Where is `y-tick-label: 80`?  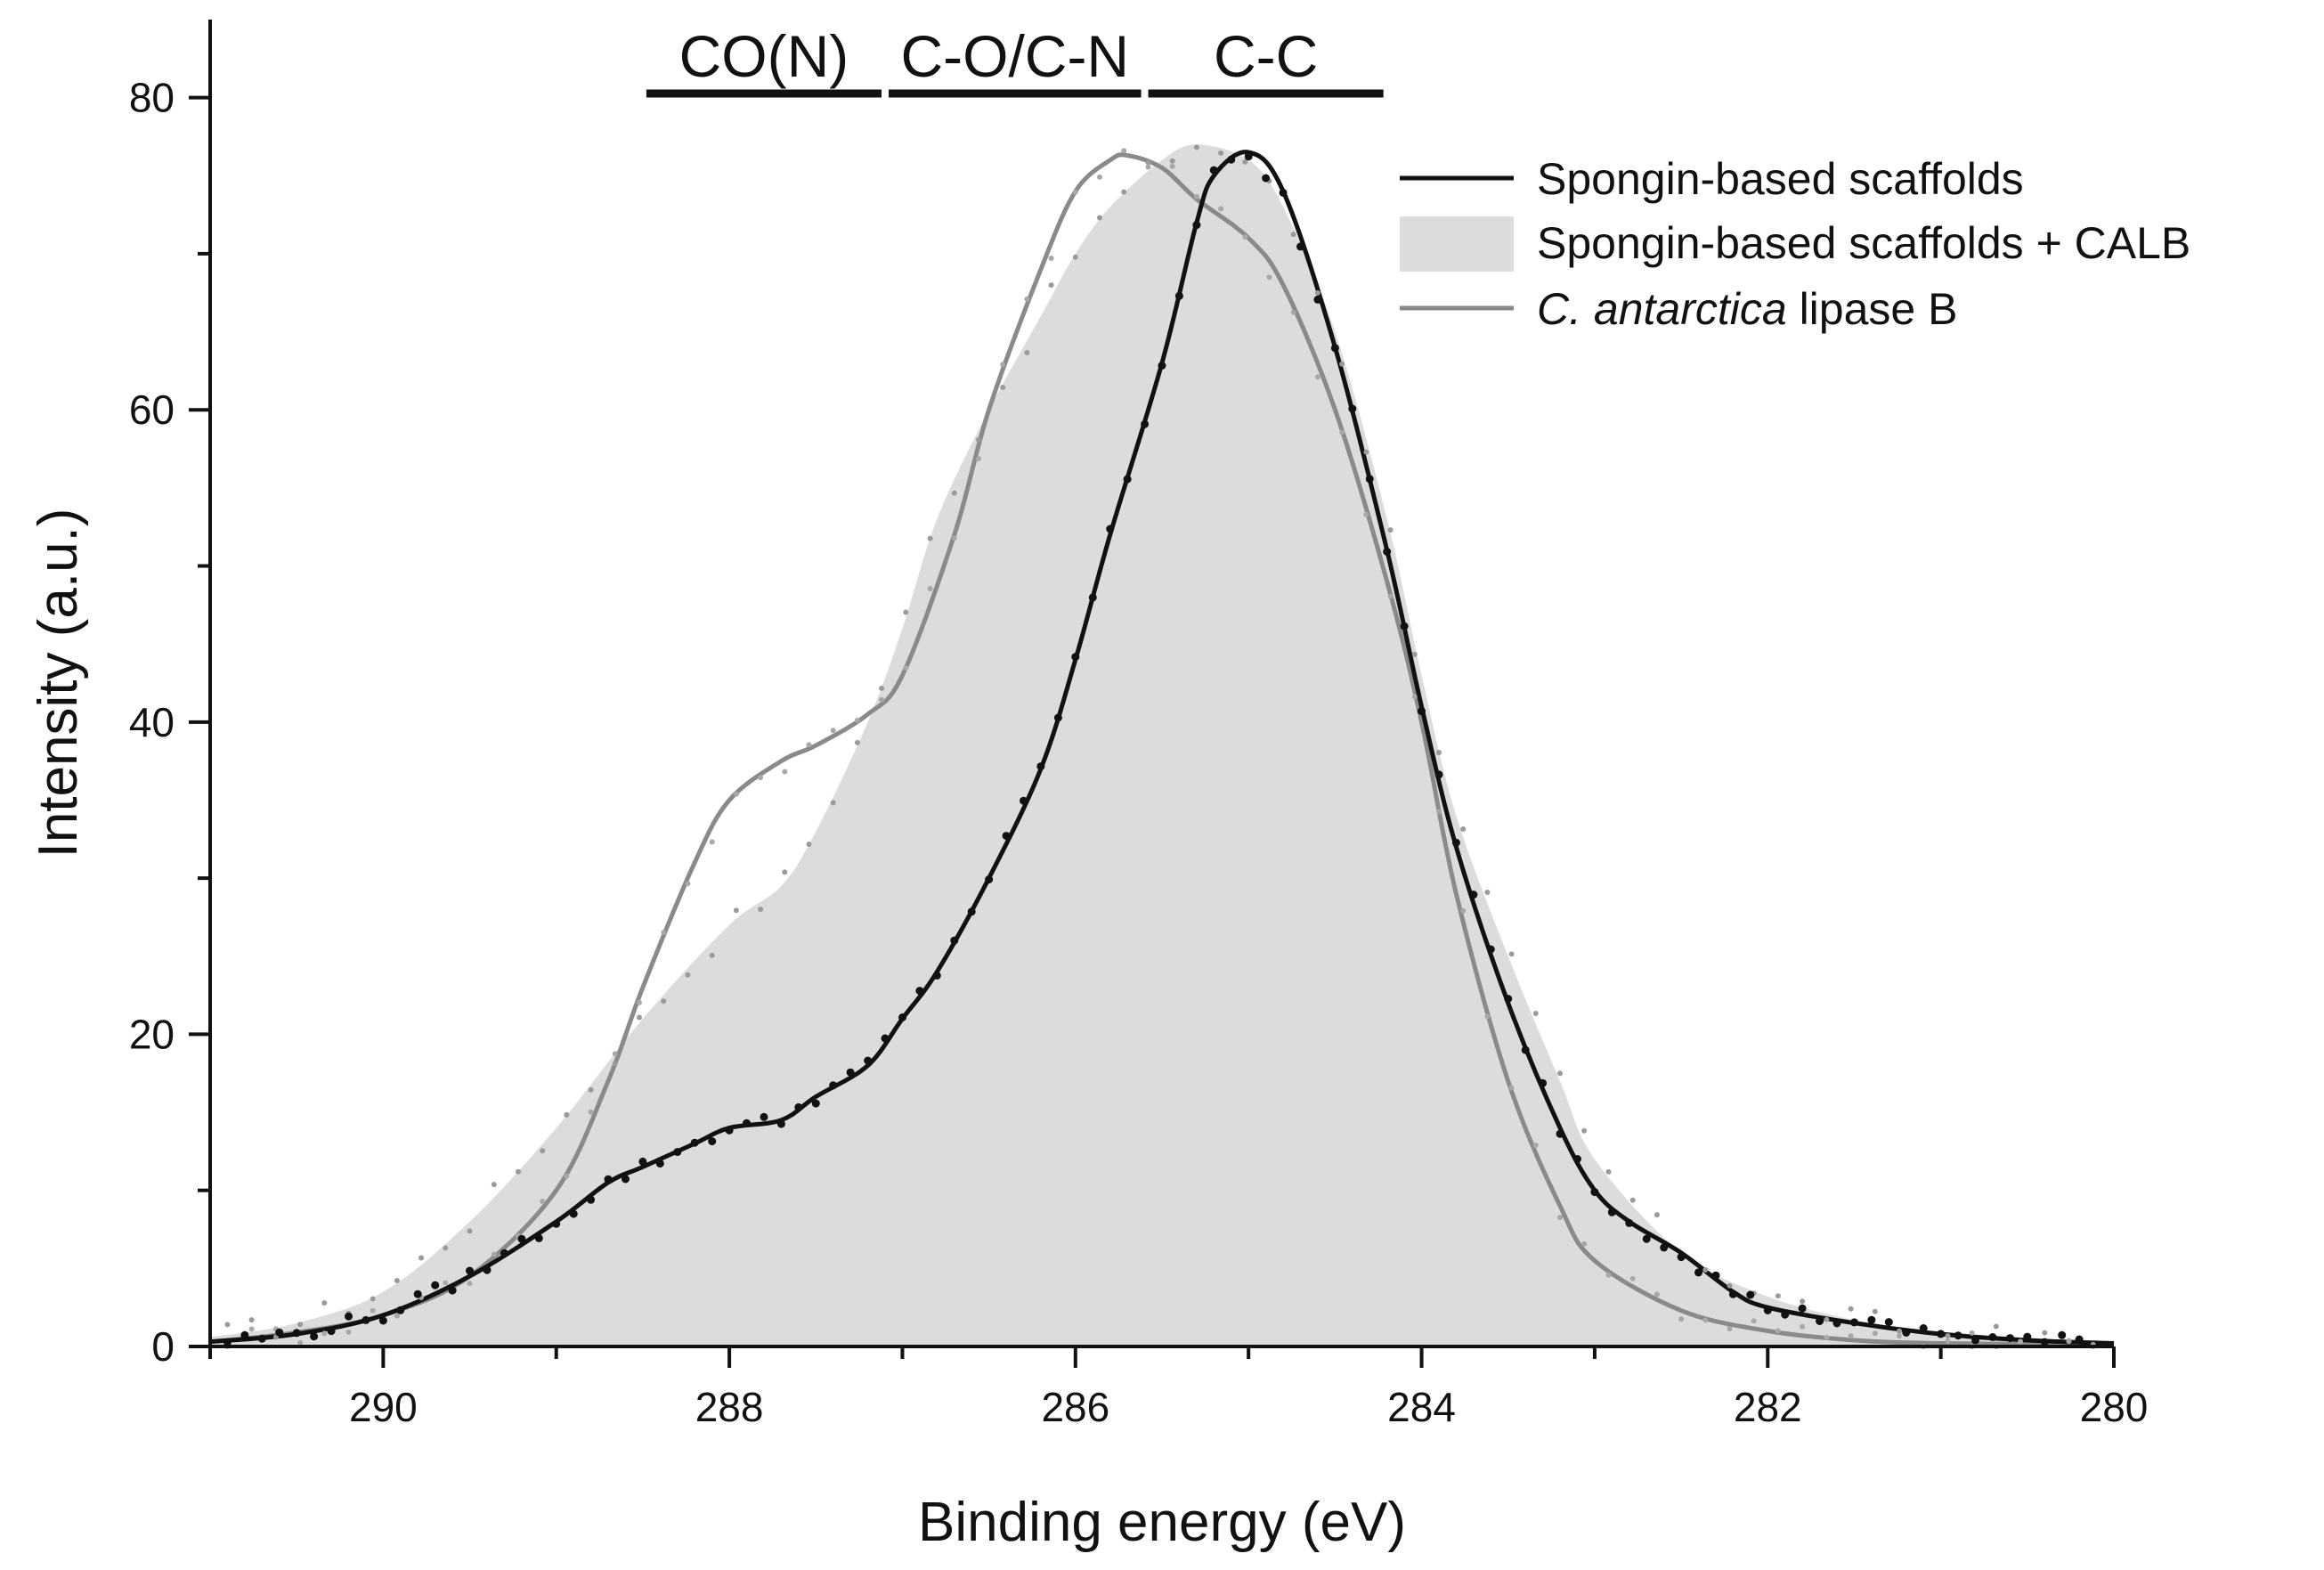
y-tick-label: 80 is located at coordinates (152, 98).